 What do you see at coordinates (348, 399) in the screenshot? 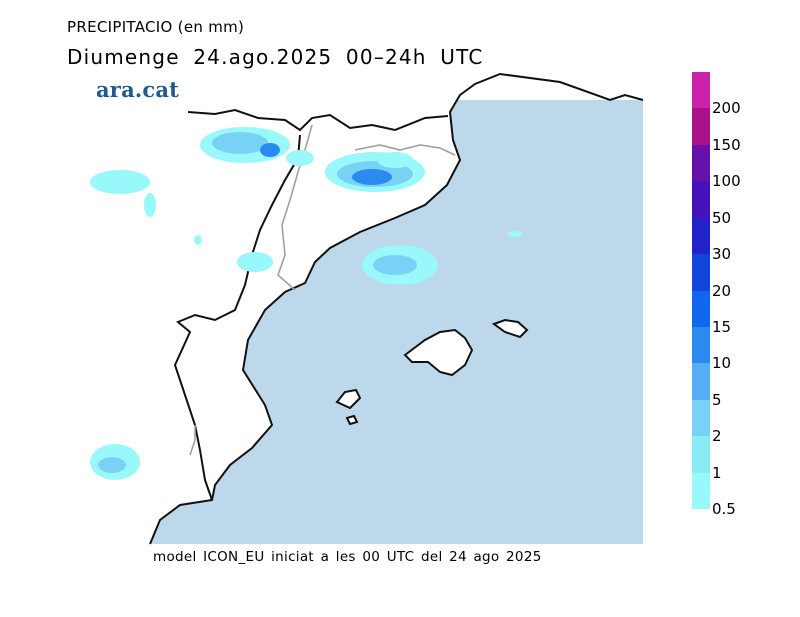
I see `island-ibiza` at bounding box center [348, 399].